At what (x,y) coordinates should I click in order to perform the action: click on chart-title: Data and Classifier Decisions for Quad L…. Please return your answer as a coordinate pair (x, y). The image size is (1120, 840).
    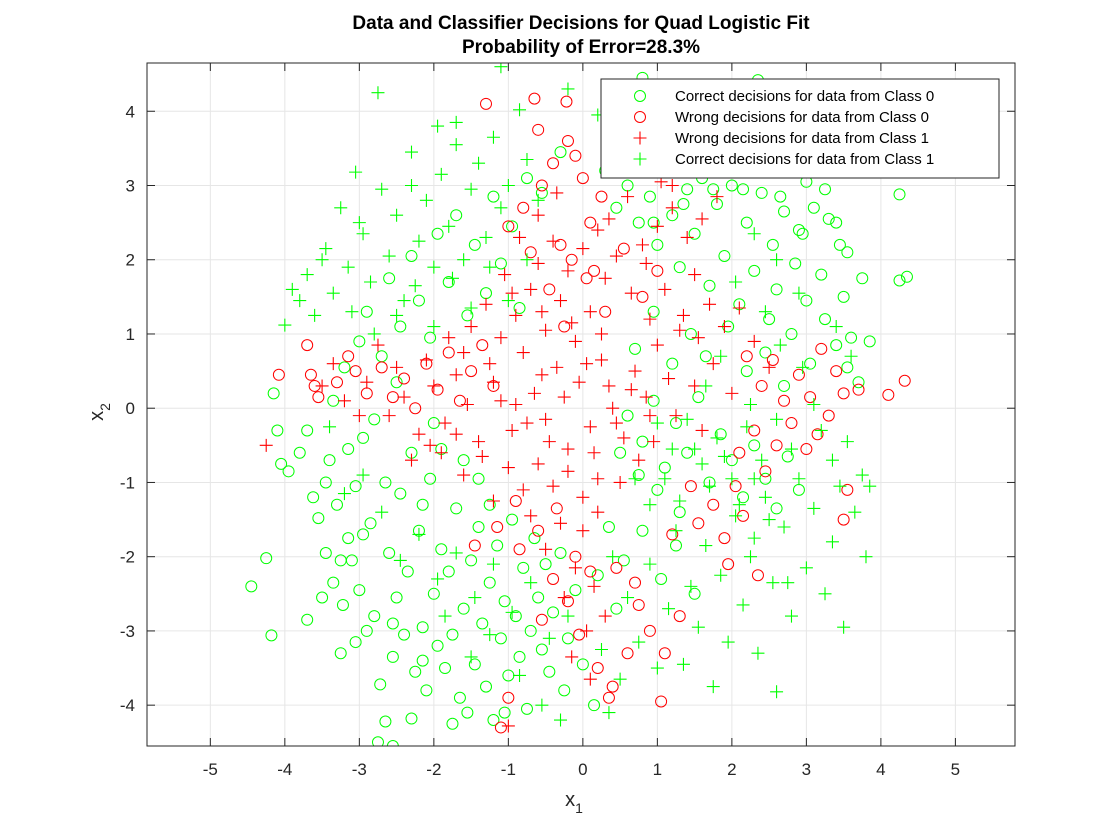
    Looking at the image, I should click on (581, 23).